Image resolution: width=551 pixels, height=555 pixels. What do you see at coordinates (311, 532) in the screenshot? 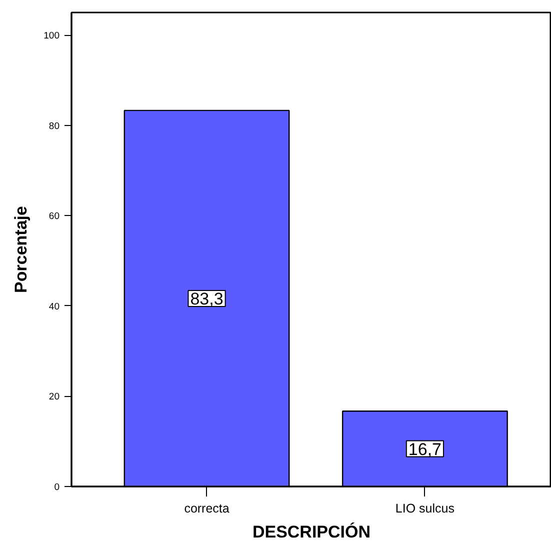
I see `x-axis-title: DESCRIPCIÓN` at bounding box center [311, 532].